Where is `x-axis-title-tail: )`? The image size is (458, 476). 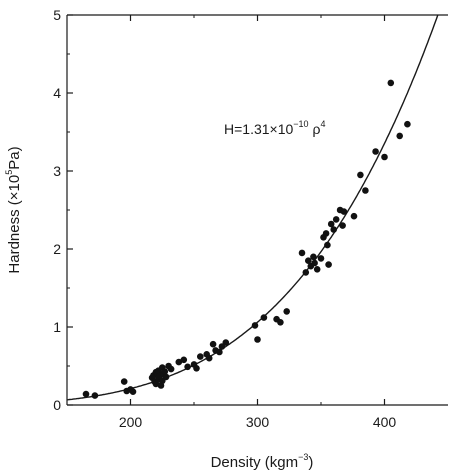 x-axis-title-tail: ) is located at coordinates (310, 462).